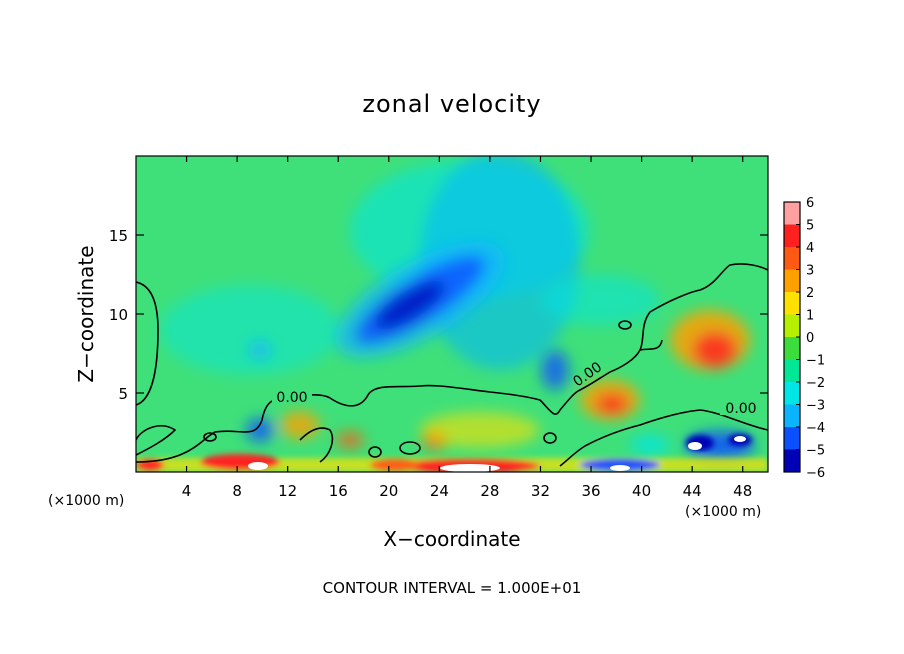  What do you see at coordinates (810, 271) in the screenshot?
I see `colorbar-label: 3` at bounding box center [810, 271].